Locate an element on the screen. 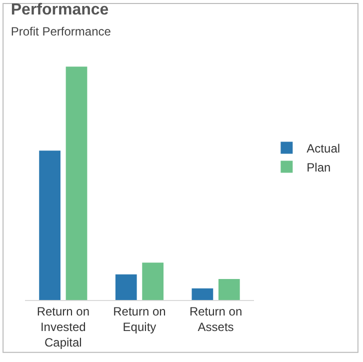 The width and height of the screenshot is (363, 362). legend-label: Actual is located at coordinates (323, 148).